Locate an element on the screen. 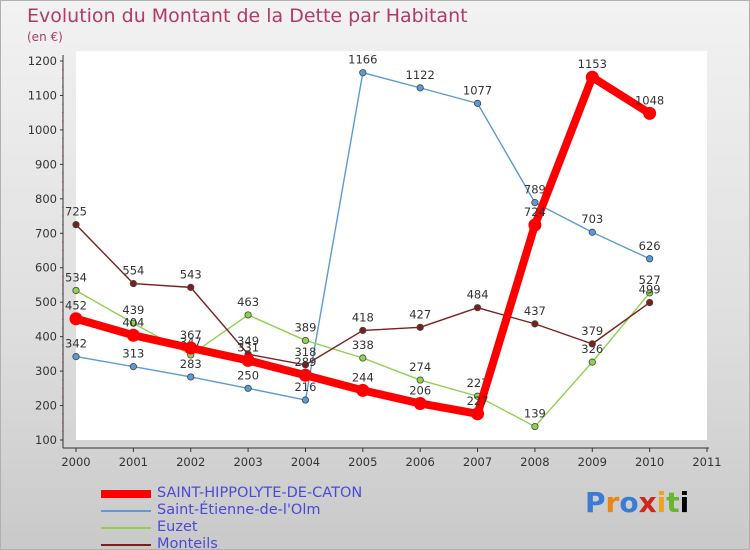 The image size is (750, 550). x-tick-label: 2003 is located at coordinates (247, 462).